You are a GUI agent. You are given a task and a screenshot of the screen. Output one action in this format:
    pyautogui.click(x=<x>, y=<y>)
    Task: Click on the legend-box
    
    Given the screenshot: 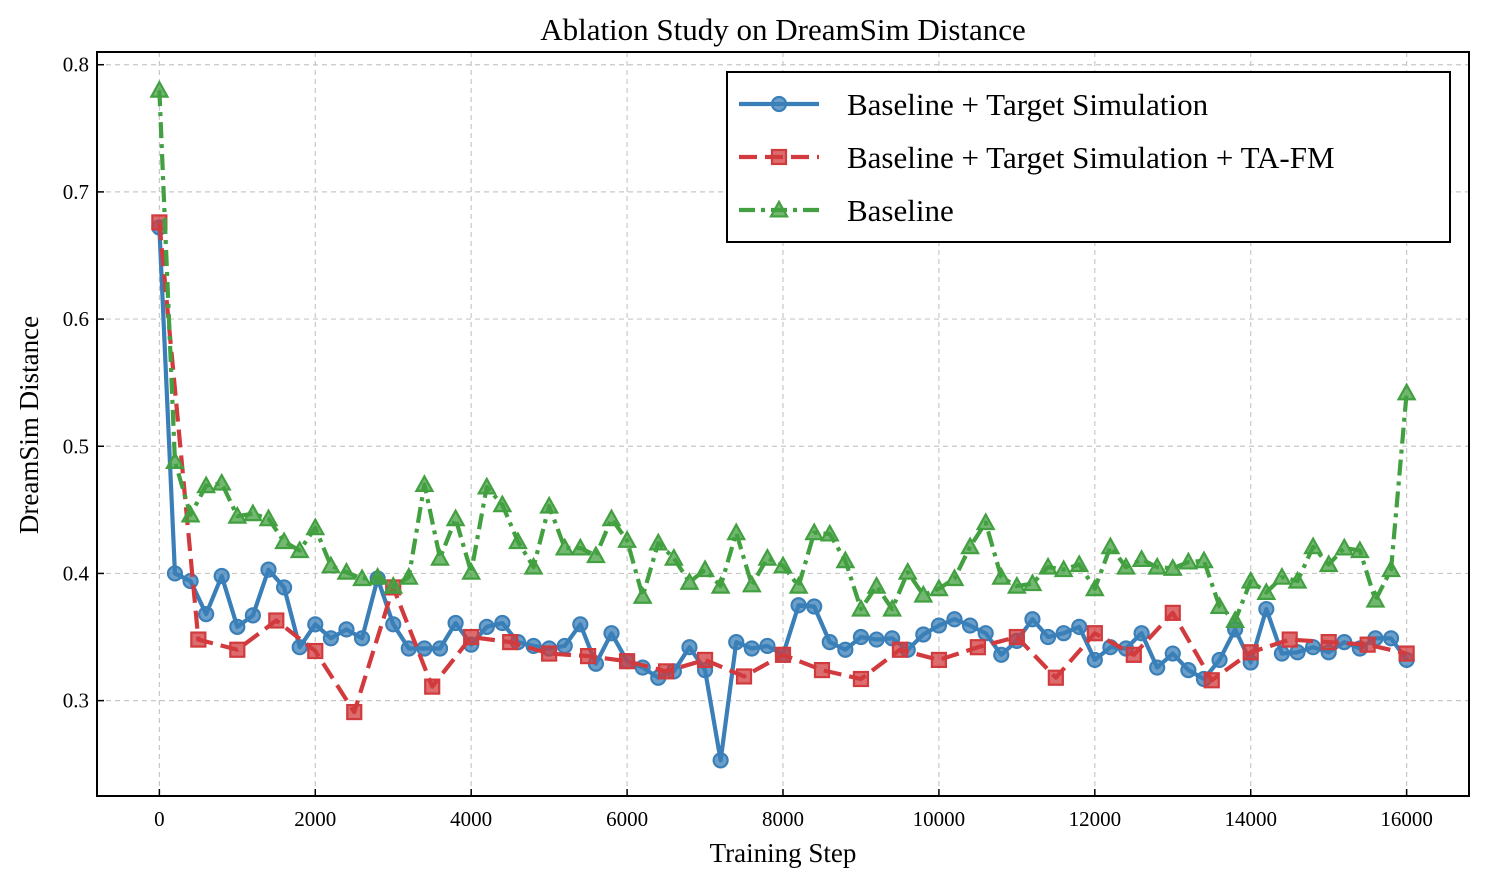 What is the action you would take?
    pyautogui.click(x=1088, y=157)
    